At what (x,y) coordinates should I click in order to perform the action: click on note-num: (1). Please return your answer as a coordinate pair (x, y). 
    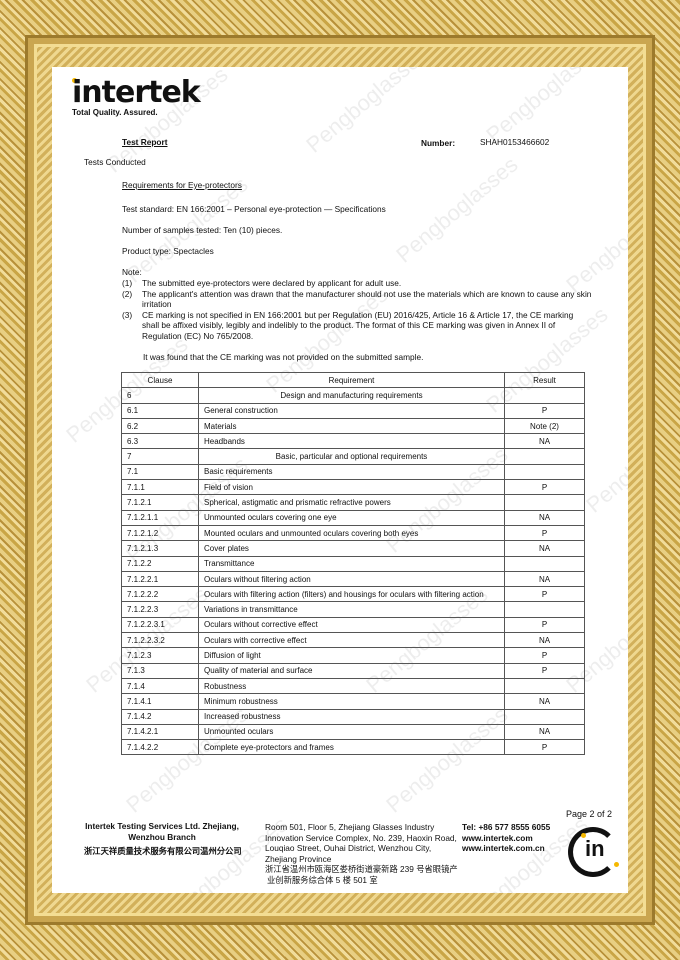
    Looking at the image, I should click on (127, 283).